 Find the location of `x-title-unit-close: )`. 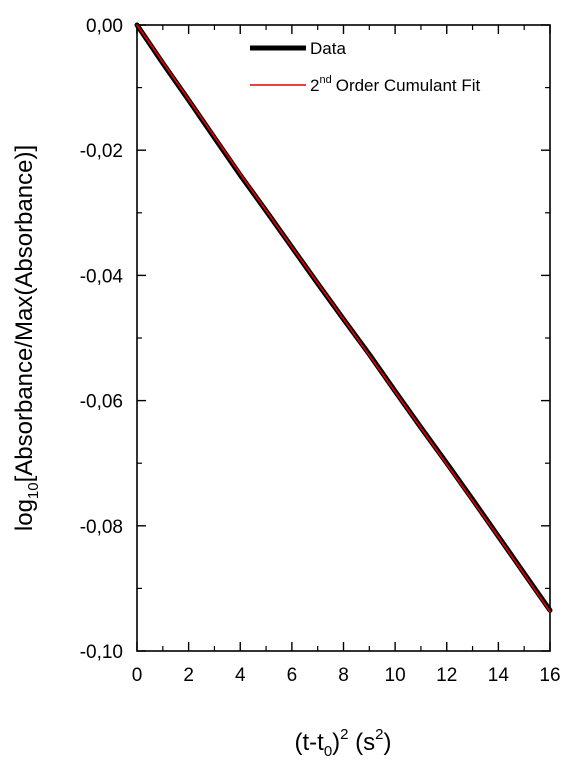

x-title-unit-close: ) is located at coordinates (388, 742).